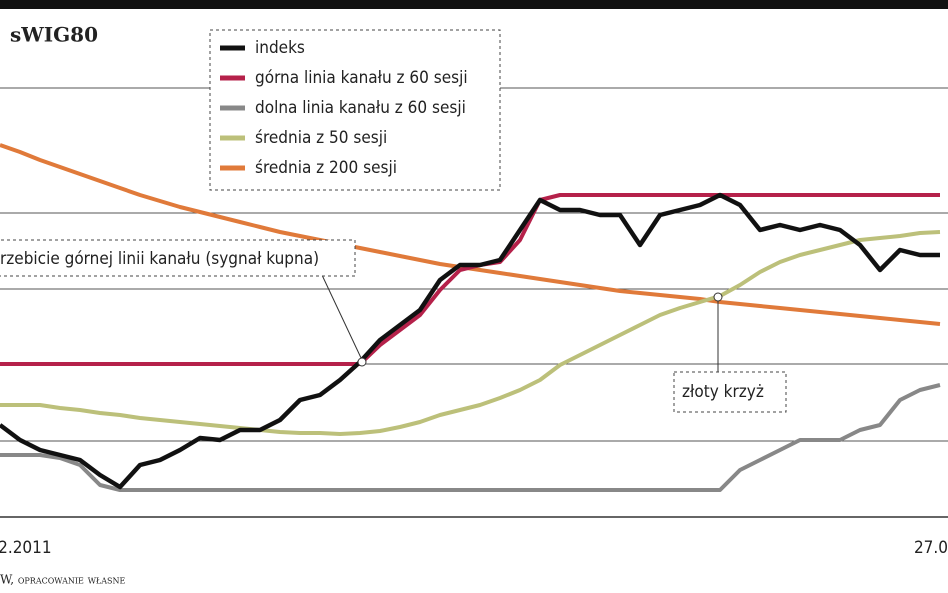 This screenshot has width=948, height=593. What do you see at coordinates (474, 4) in the screenshot?
I see `top-bar` at bounding box center [474, 4].